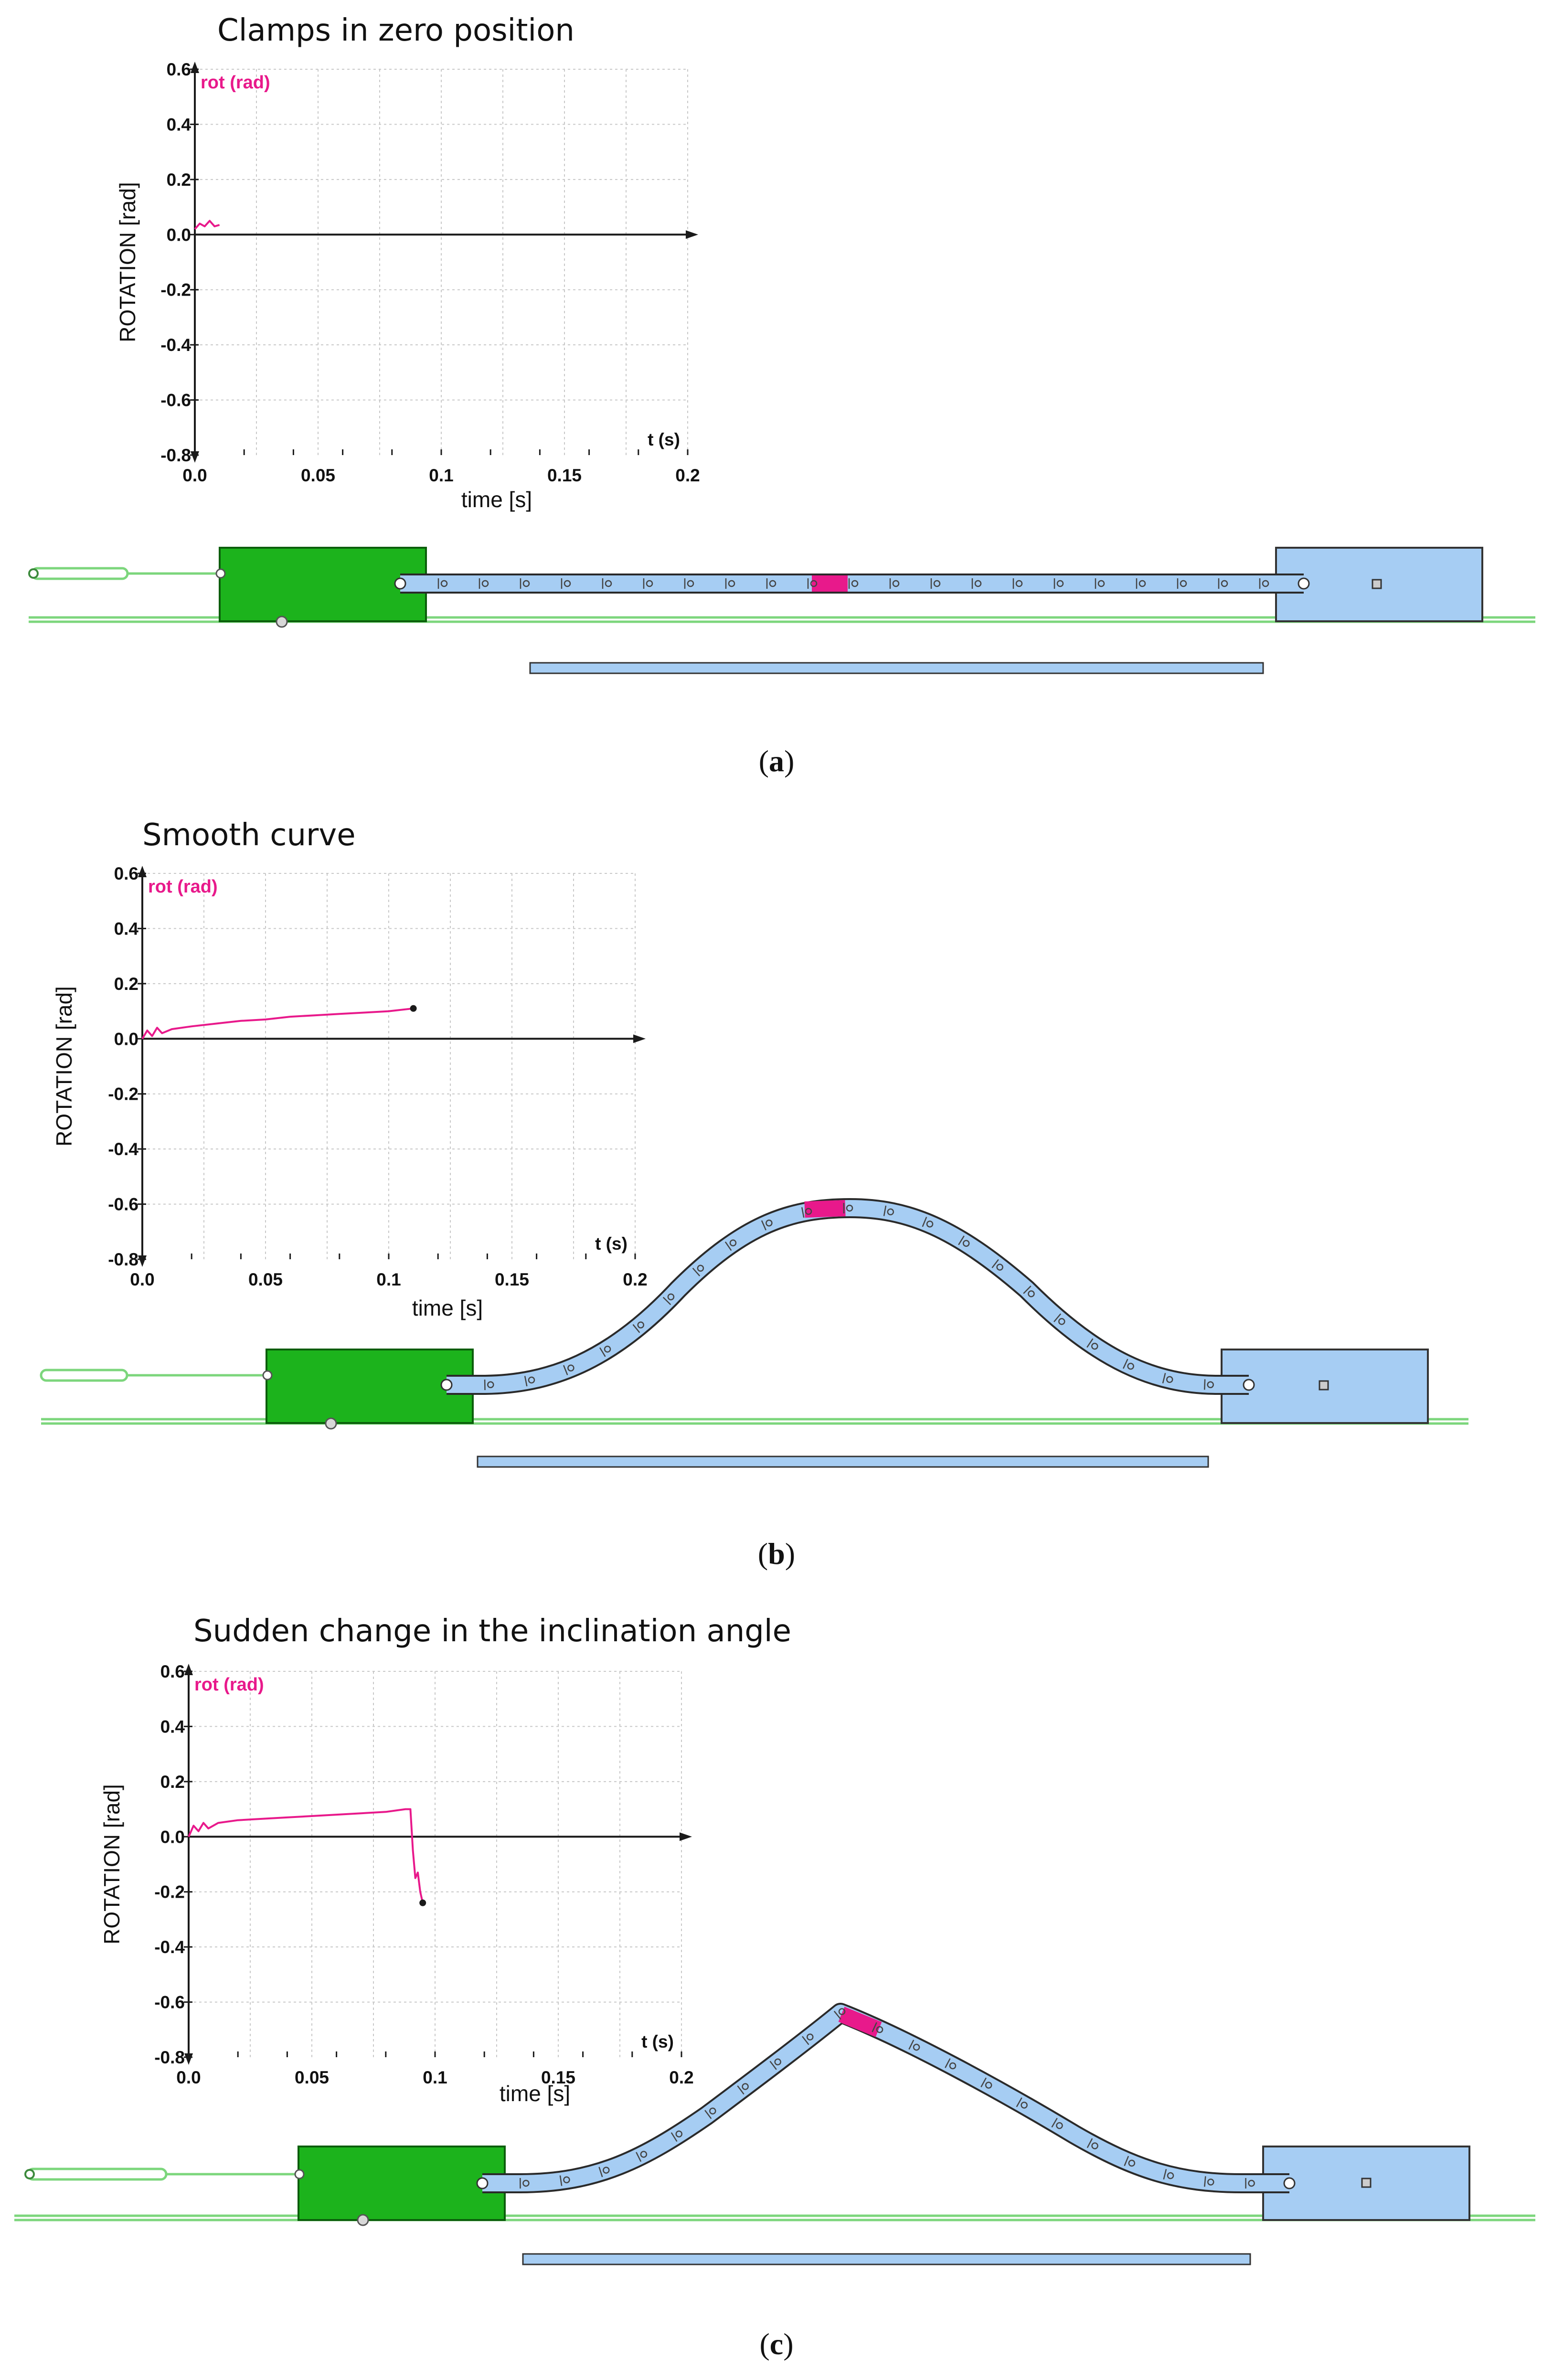 The image size is (1553, 2380). Describe the element at coordinates (782, 610) in the screenshot. I see `mechanism-a` at that location.